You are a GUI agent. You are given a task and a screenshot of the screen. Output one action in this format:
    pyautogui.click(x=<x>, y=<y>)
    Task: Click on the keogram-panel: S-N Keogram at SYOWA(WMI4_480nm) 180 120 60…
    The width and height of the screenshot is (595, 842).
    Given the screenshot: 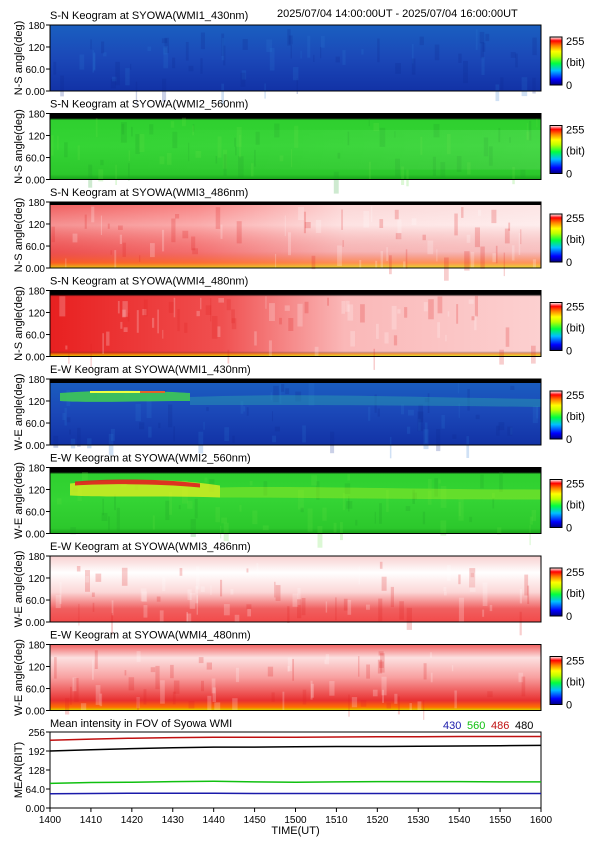 What is the action you would take?
    pyautogui.click(x=299, y=323)
    